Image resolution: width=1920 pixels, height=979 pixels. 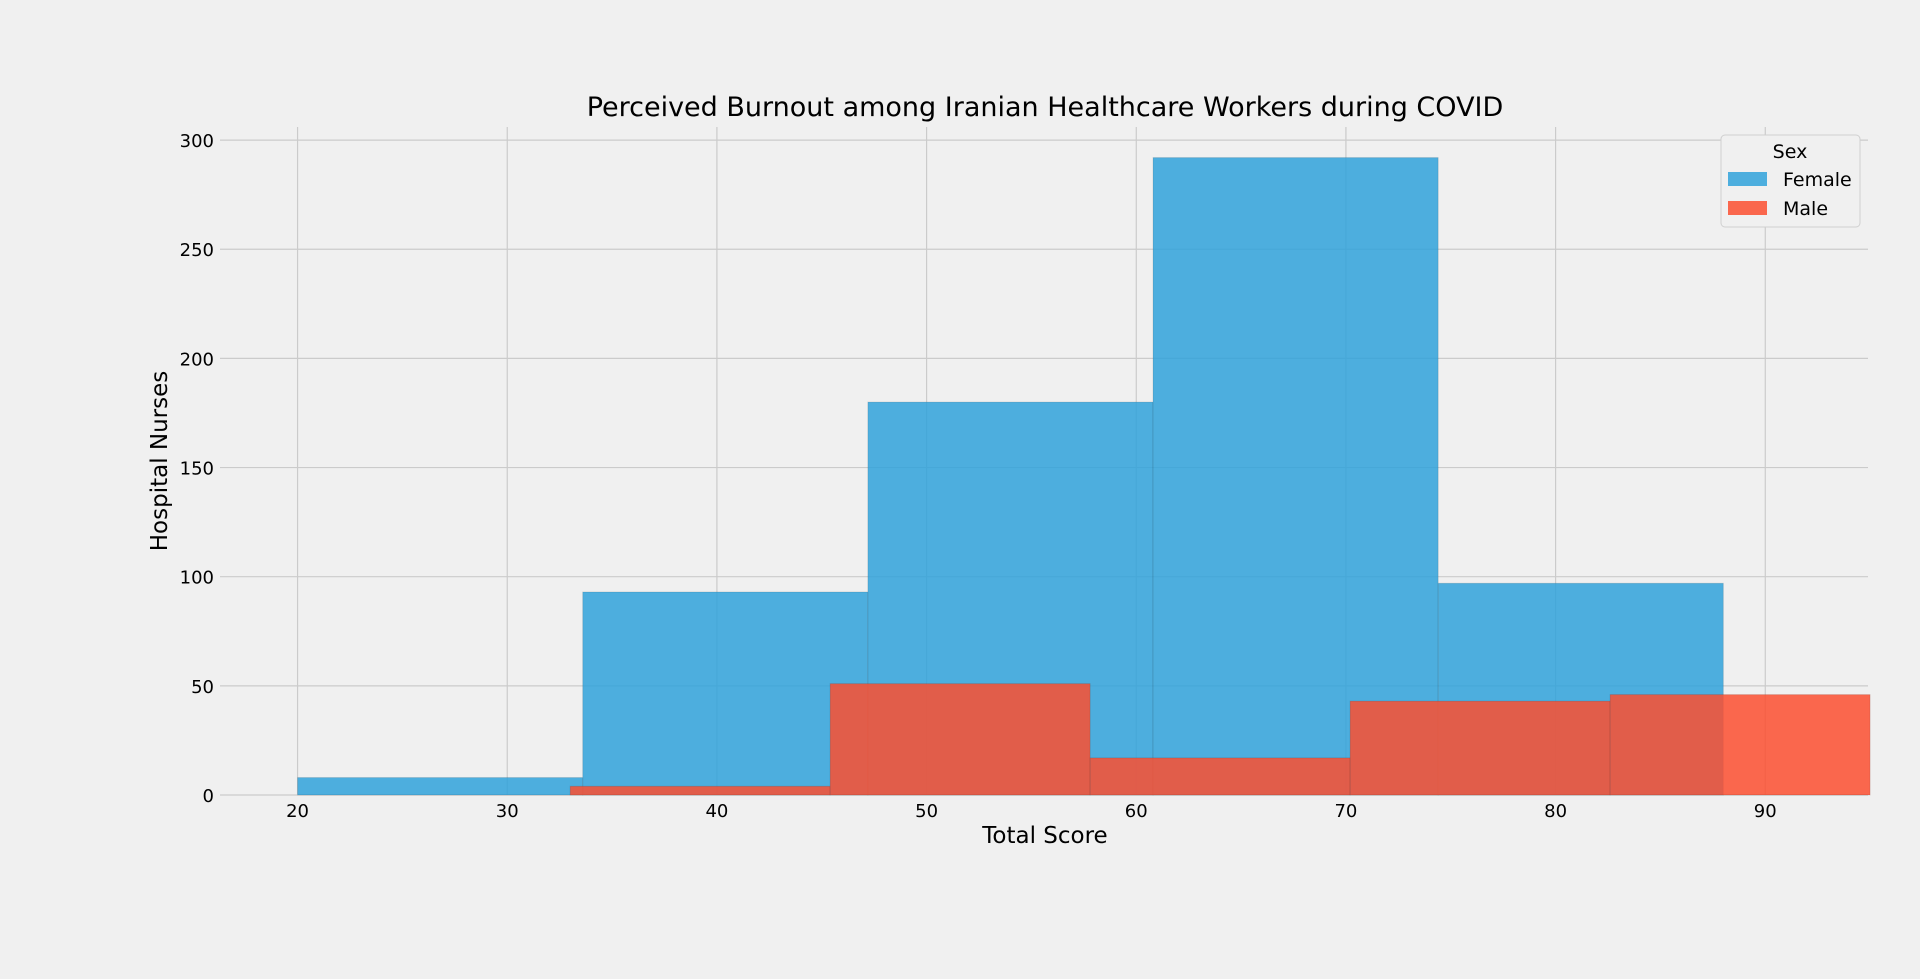 I want to click on y-tick-label: 50, so click(x=202, y=687).